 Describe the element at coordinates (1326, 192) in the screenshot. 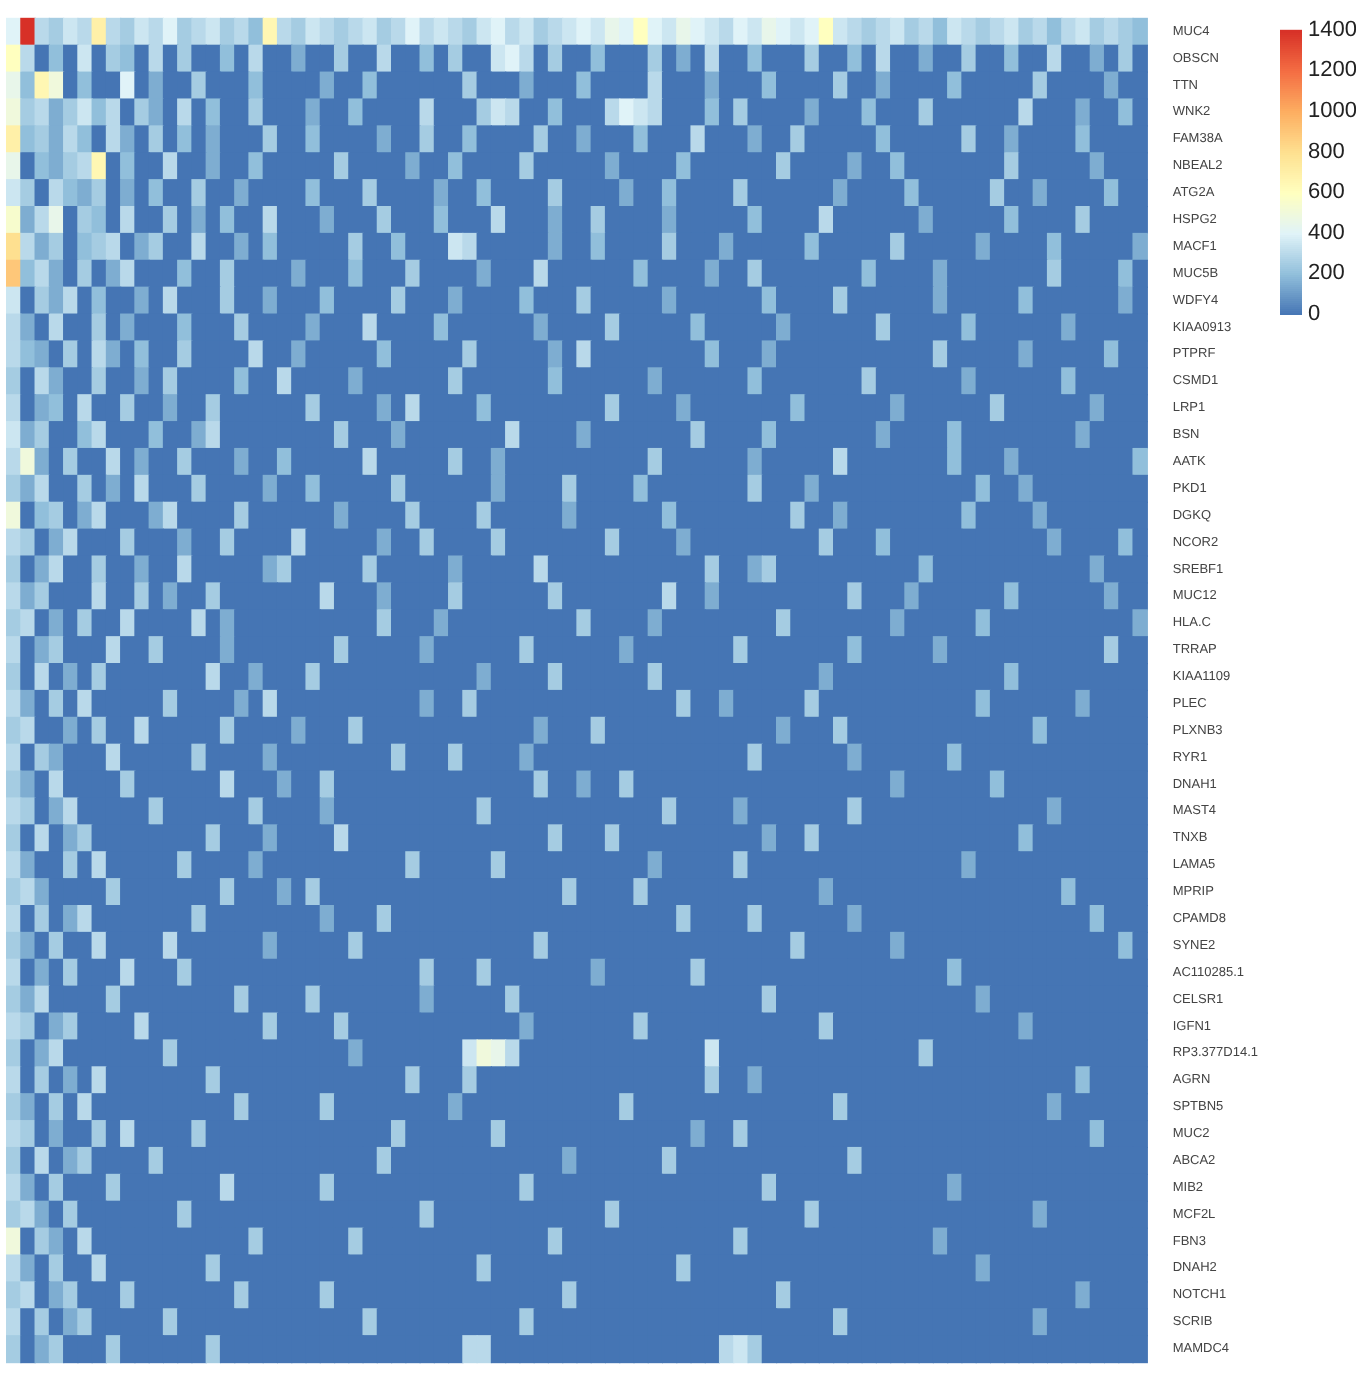

I see `color-bar-label: 600` at that location.